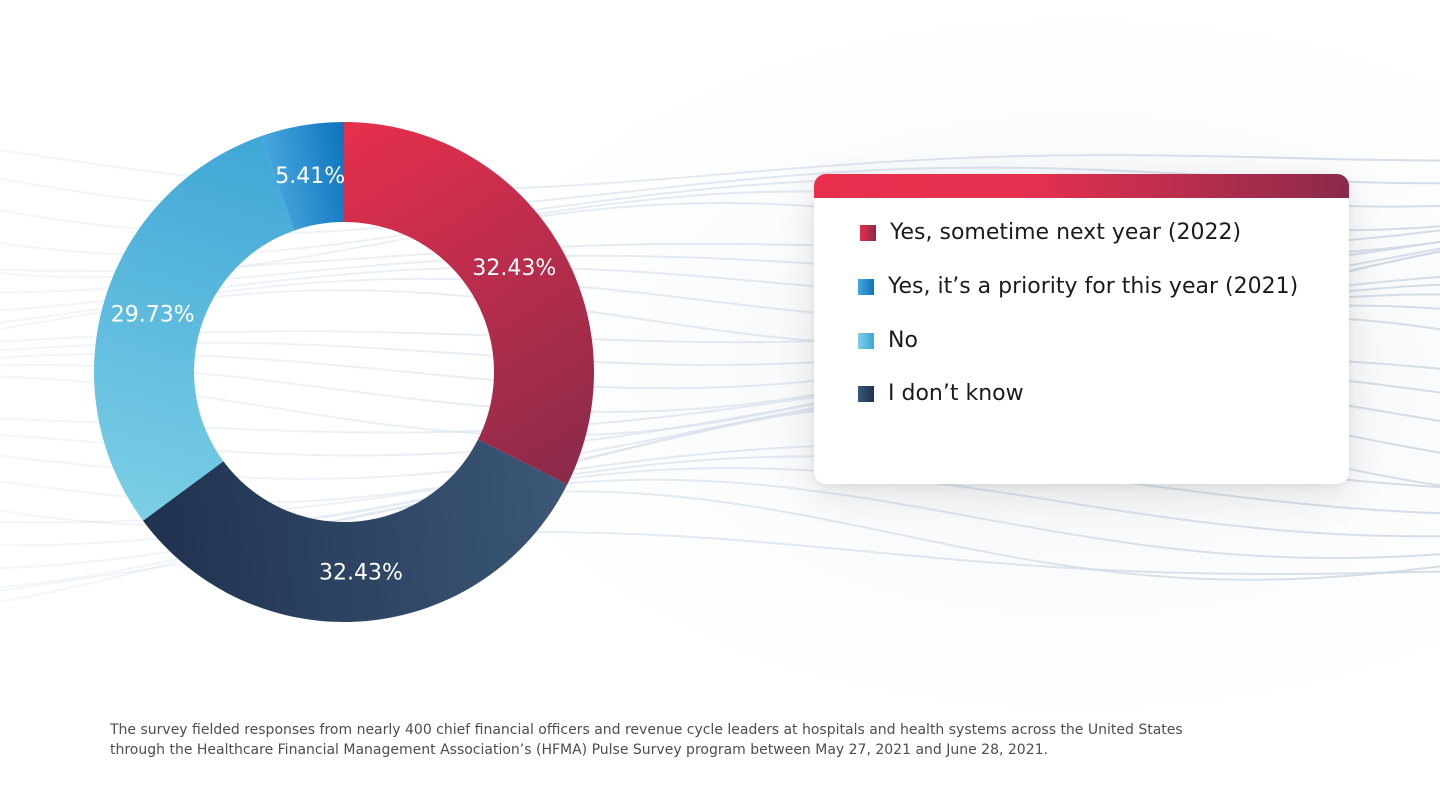  Describe the element at coordinates (866, 393) in the screenshot. I see `legend-swatch-dont-know` at that location.